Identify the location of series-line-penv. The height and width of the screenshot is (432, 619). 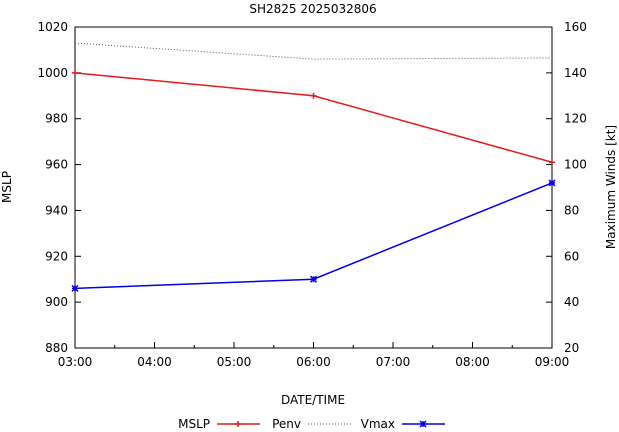
(313, 51).